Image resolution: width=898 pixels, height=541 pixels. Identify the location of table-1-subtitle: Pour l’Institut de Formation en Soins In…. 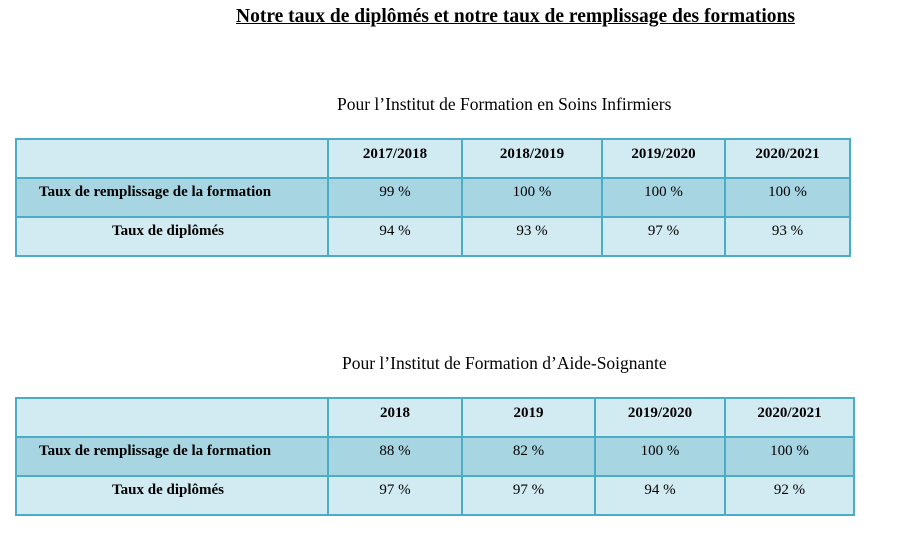
(504, 104).